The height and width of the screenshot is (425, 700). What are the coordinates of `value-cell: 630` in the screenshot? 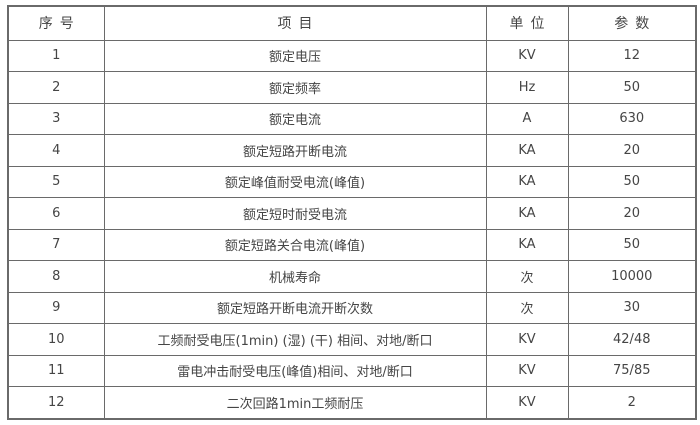 It's located at (632, 119).